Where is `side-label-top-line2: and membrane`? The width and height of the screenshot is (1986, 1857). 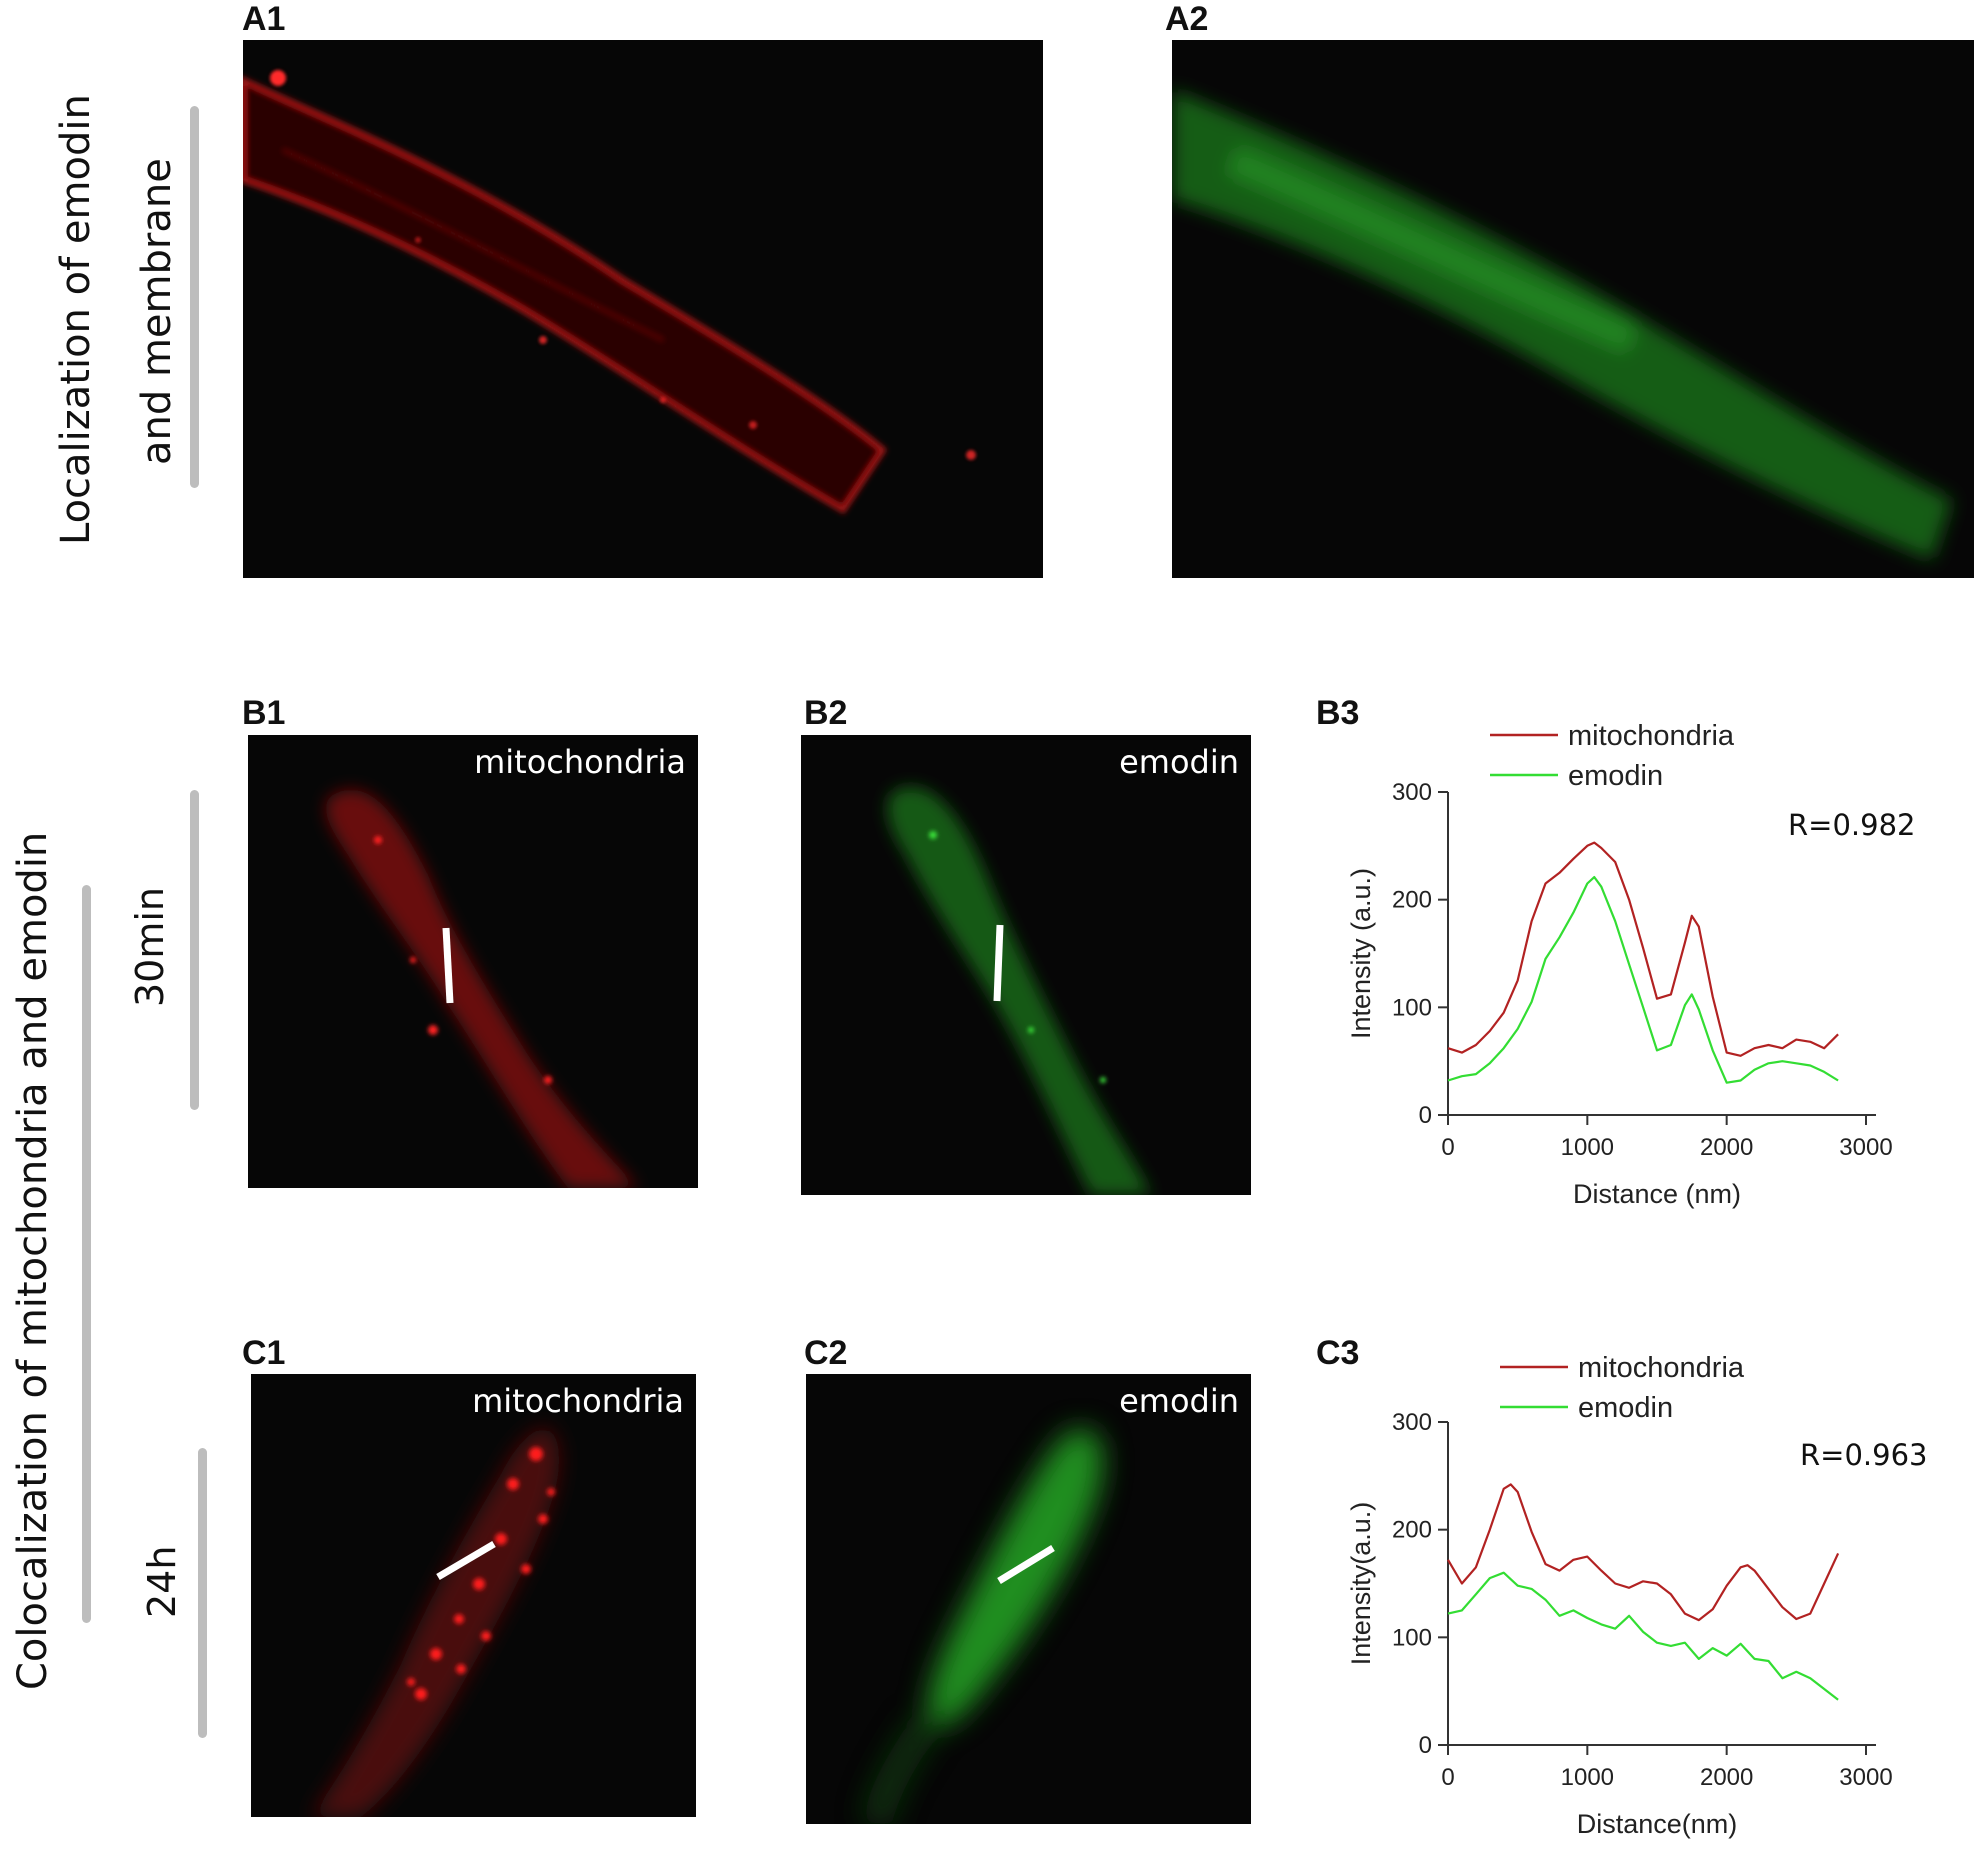
side-label-top-line2: and membrane is located at coordinates (157, 311).